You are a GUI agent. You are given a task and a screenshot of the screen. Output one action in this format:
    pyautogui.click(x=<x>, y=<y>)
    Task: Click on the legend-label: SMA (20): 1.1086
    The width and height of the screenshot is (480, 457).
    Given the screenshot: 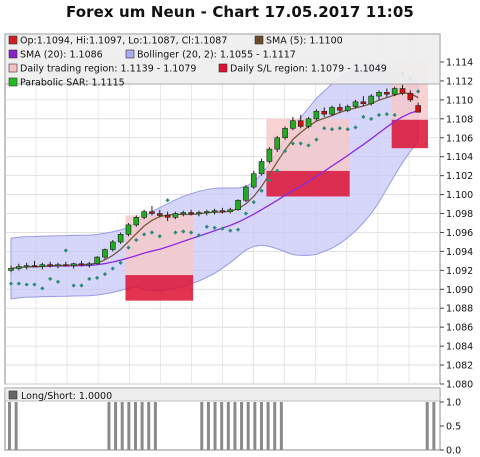 What is the action you would take?
    pyautogui.click(x=61, y=55)
    